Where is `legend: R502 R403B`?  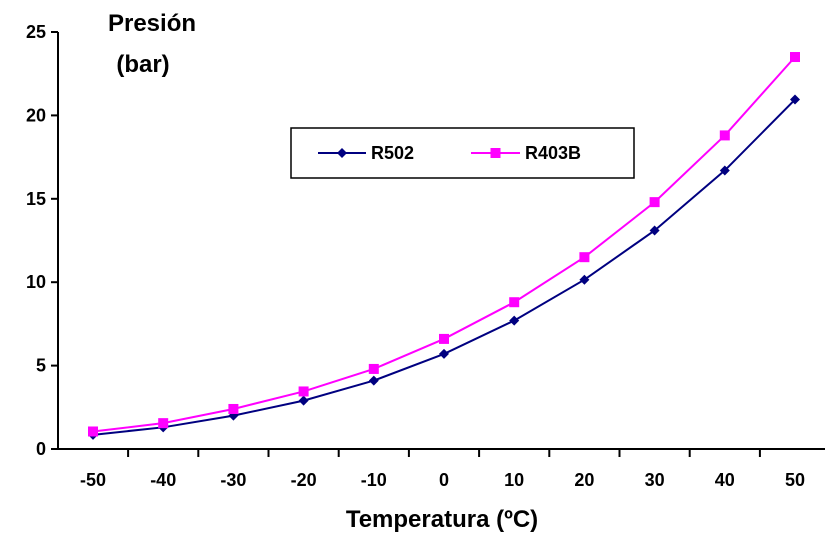
legend: R502 R403B is located at coordinates (462, 153).